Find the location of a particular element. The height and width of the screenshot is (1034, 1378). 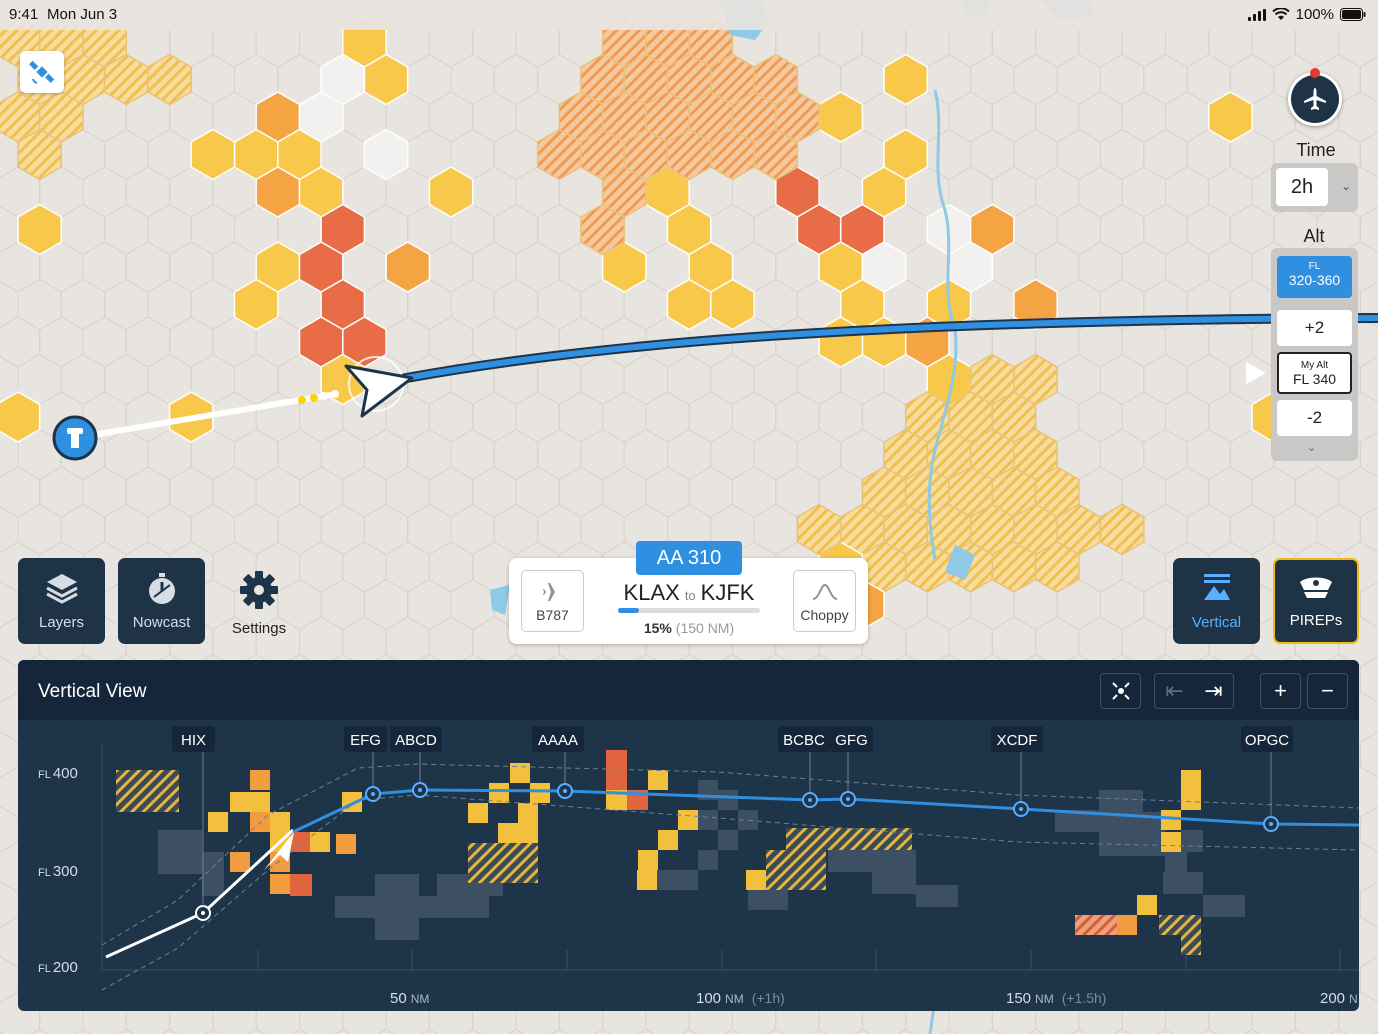

waypoint-label: BCBC is located at coordinates (804, 740).